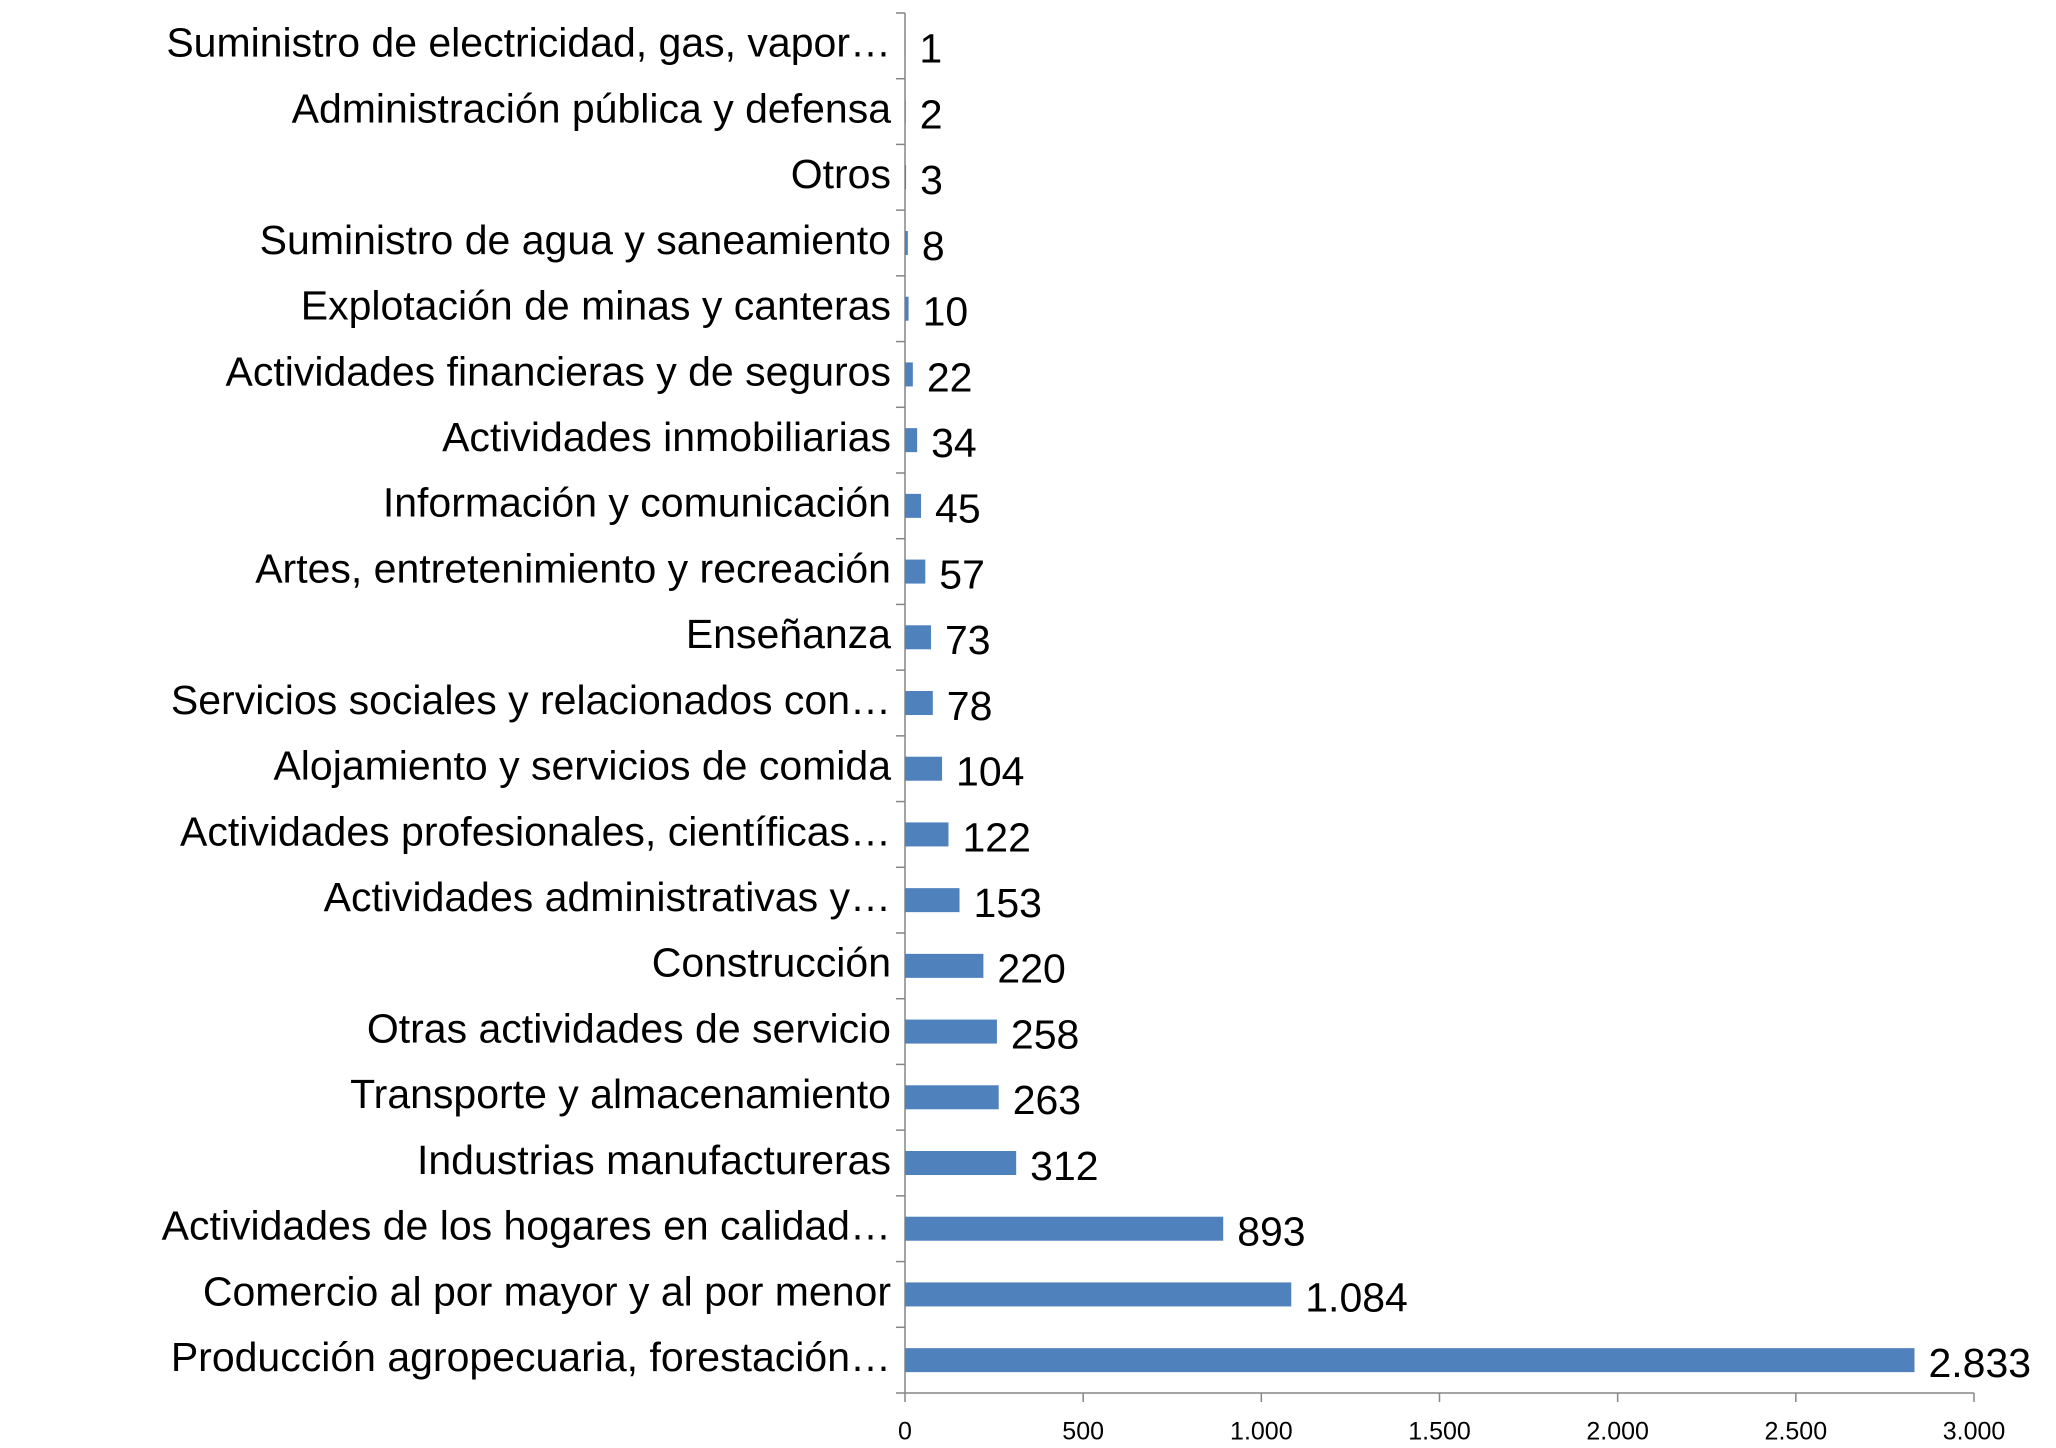 The height and width of the screenshot is (1448, 2056). Describe the element at coordinates (1617, 1432) in the screenshot. I see `x-tick-label: 2.000` at that location.